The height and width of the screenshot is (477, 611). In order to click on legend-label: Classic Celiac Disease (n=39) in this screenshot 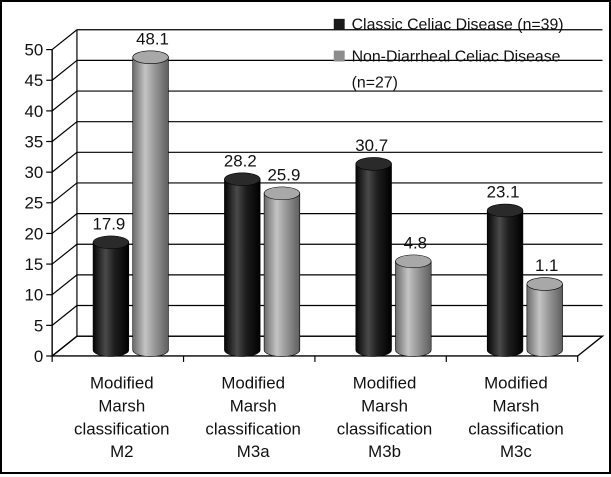, I will do `click(458, 25)`.